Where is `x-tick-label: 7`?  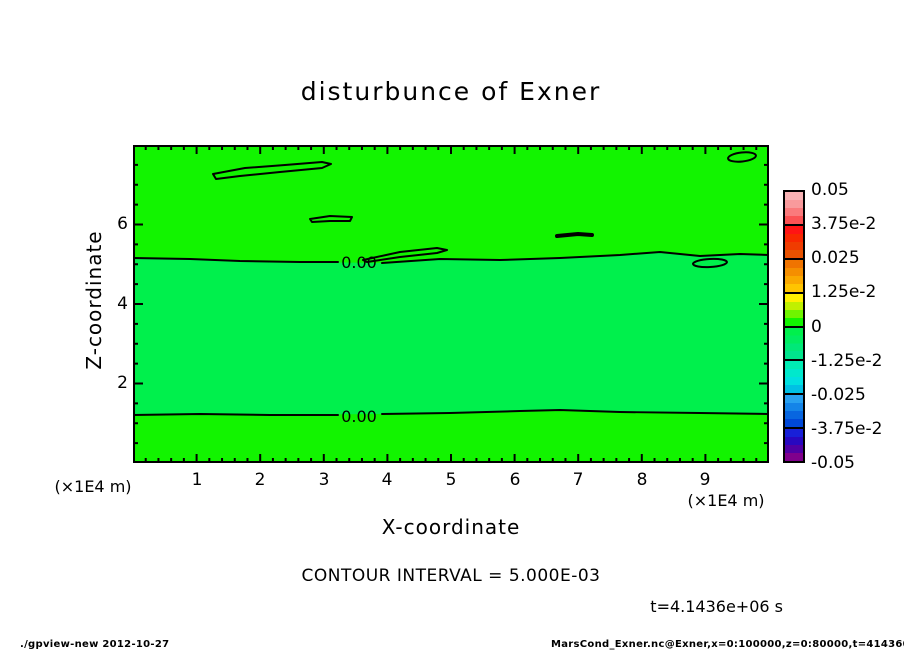 x-tick-label: 7 is located at coordinates (578, 480).